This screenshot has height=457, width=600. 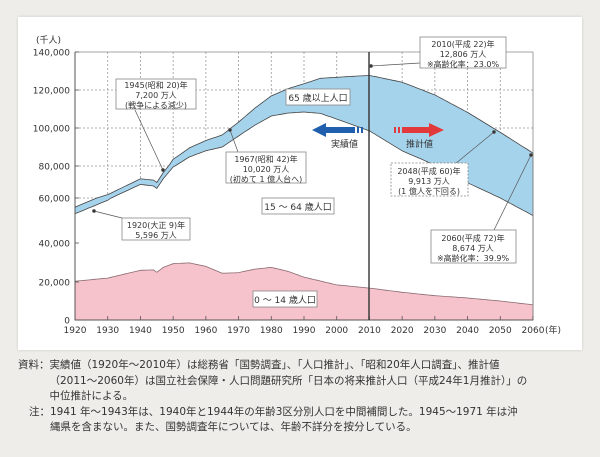 I want to click on svg-text: (1 億人を下回る), so click(x=429, y=191).